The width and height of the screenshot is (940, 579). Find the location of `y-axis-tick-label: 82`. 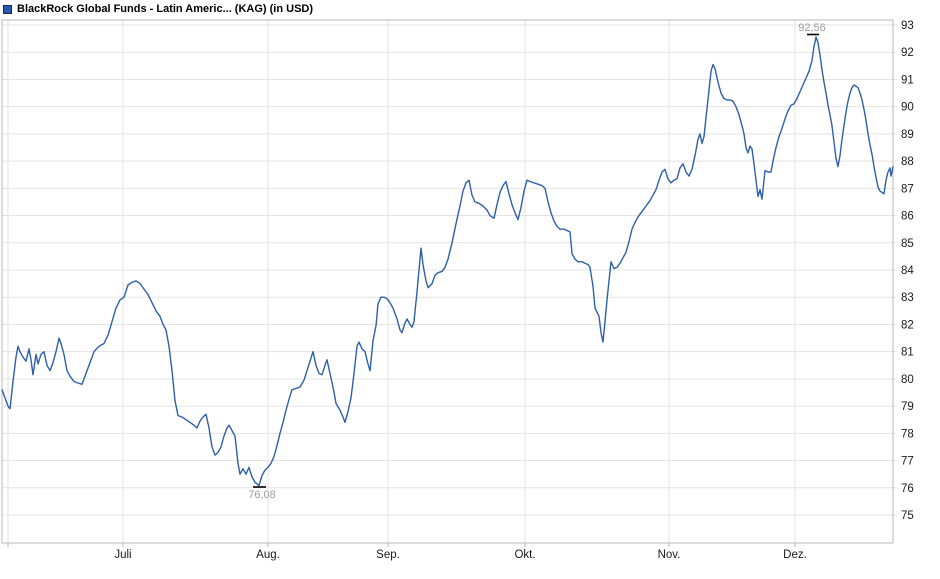

y-axis-tick-label: 82 is located at coordinates (907, 325).